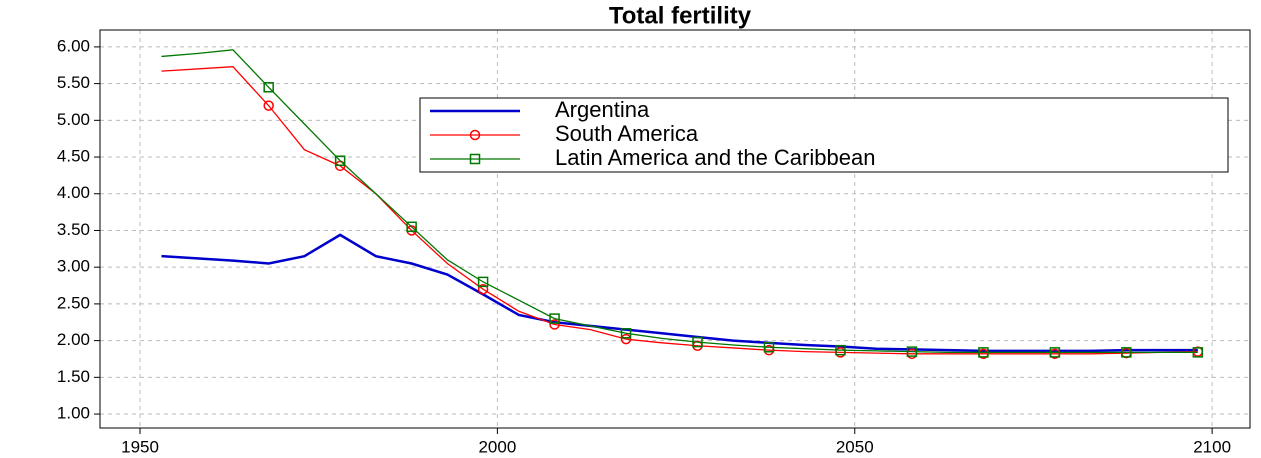  Describe the element at coordinates (73, 119) in the screenshot. I see `y-tick-label: 5.00` at that location.